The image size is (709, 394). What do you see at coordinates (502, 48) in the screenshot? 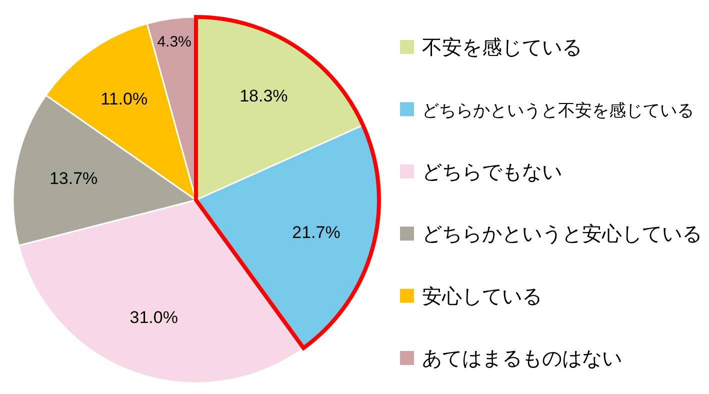
I see `legend-label: 不安を感じている` at bounding box center [502, 48].